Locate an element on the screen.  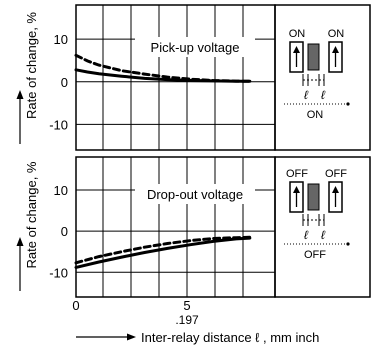
x-tick-label-0: 0 is located at coordinates (75, 305).